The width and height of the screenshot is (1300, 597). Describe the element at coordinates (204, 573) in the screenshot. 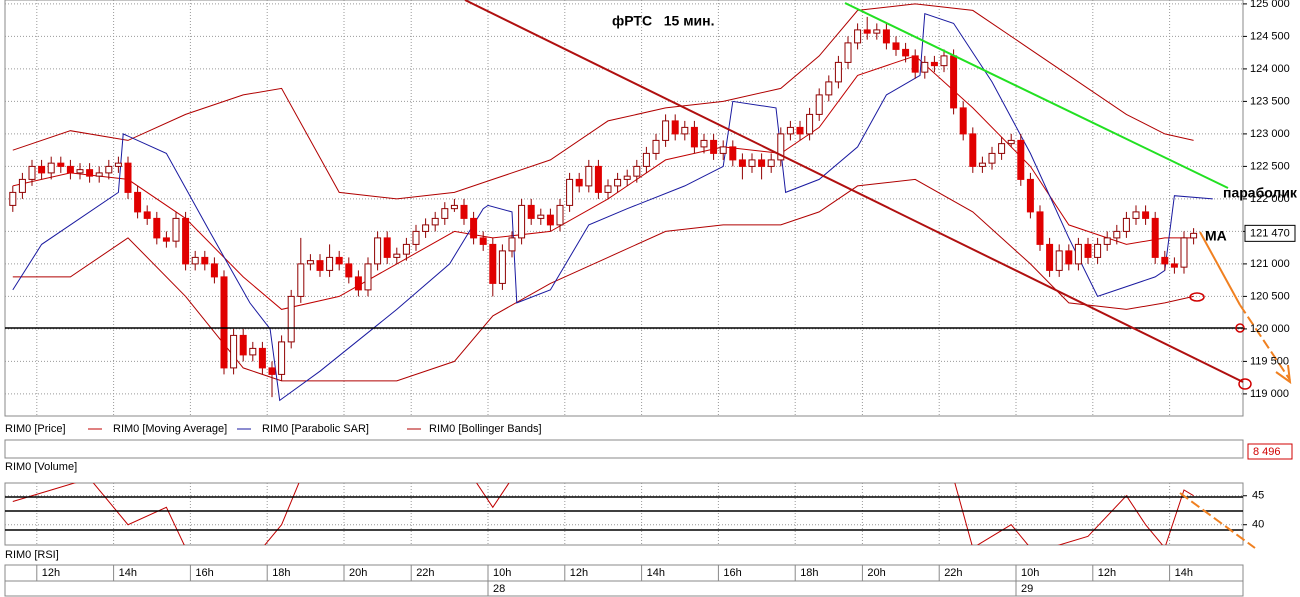

I see `x-tick-label: 16h` at that location.